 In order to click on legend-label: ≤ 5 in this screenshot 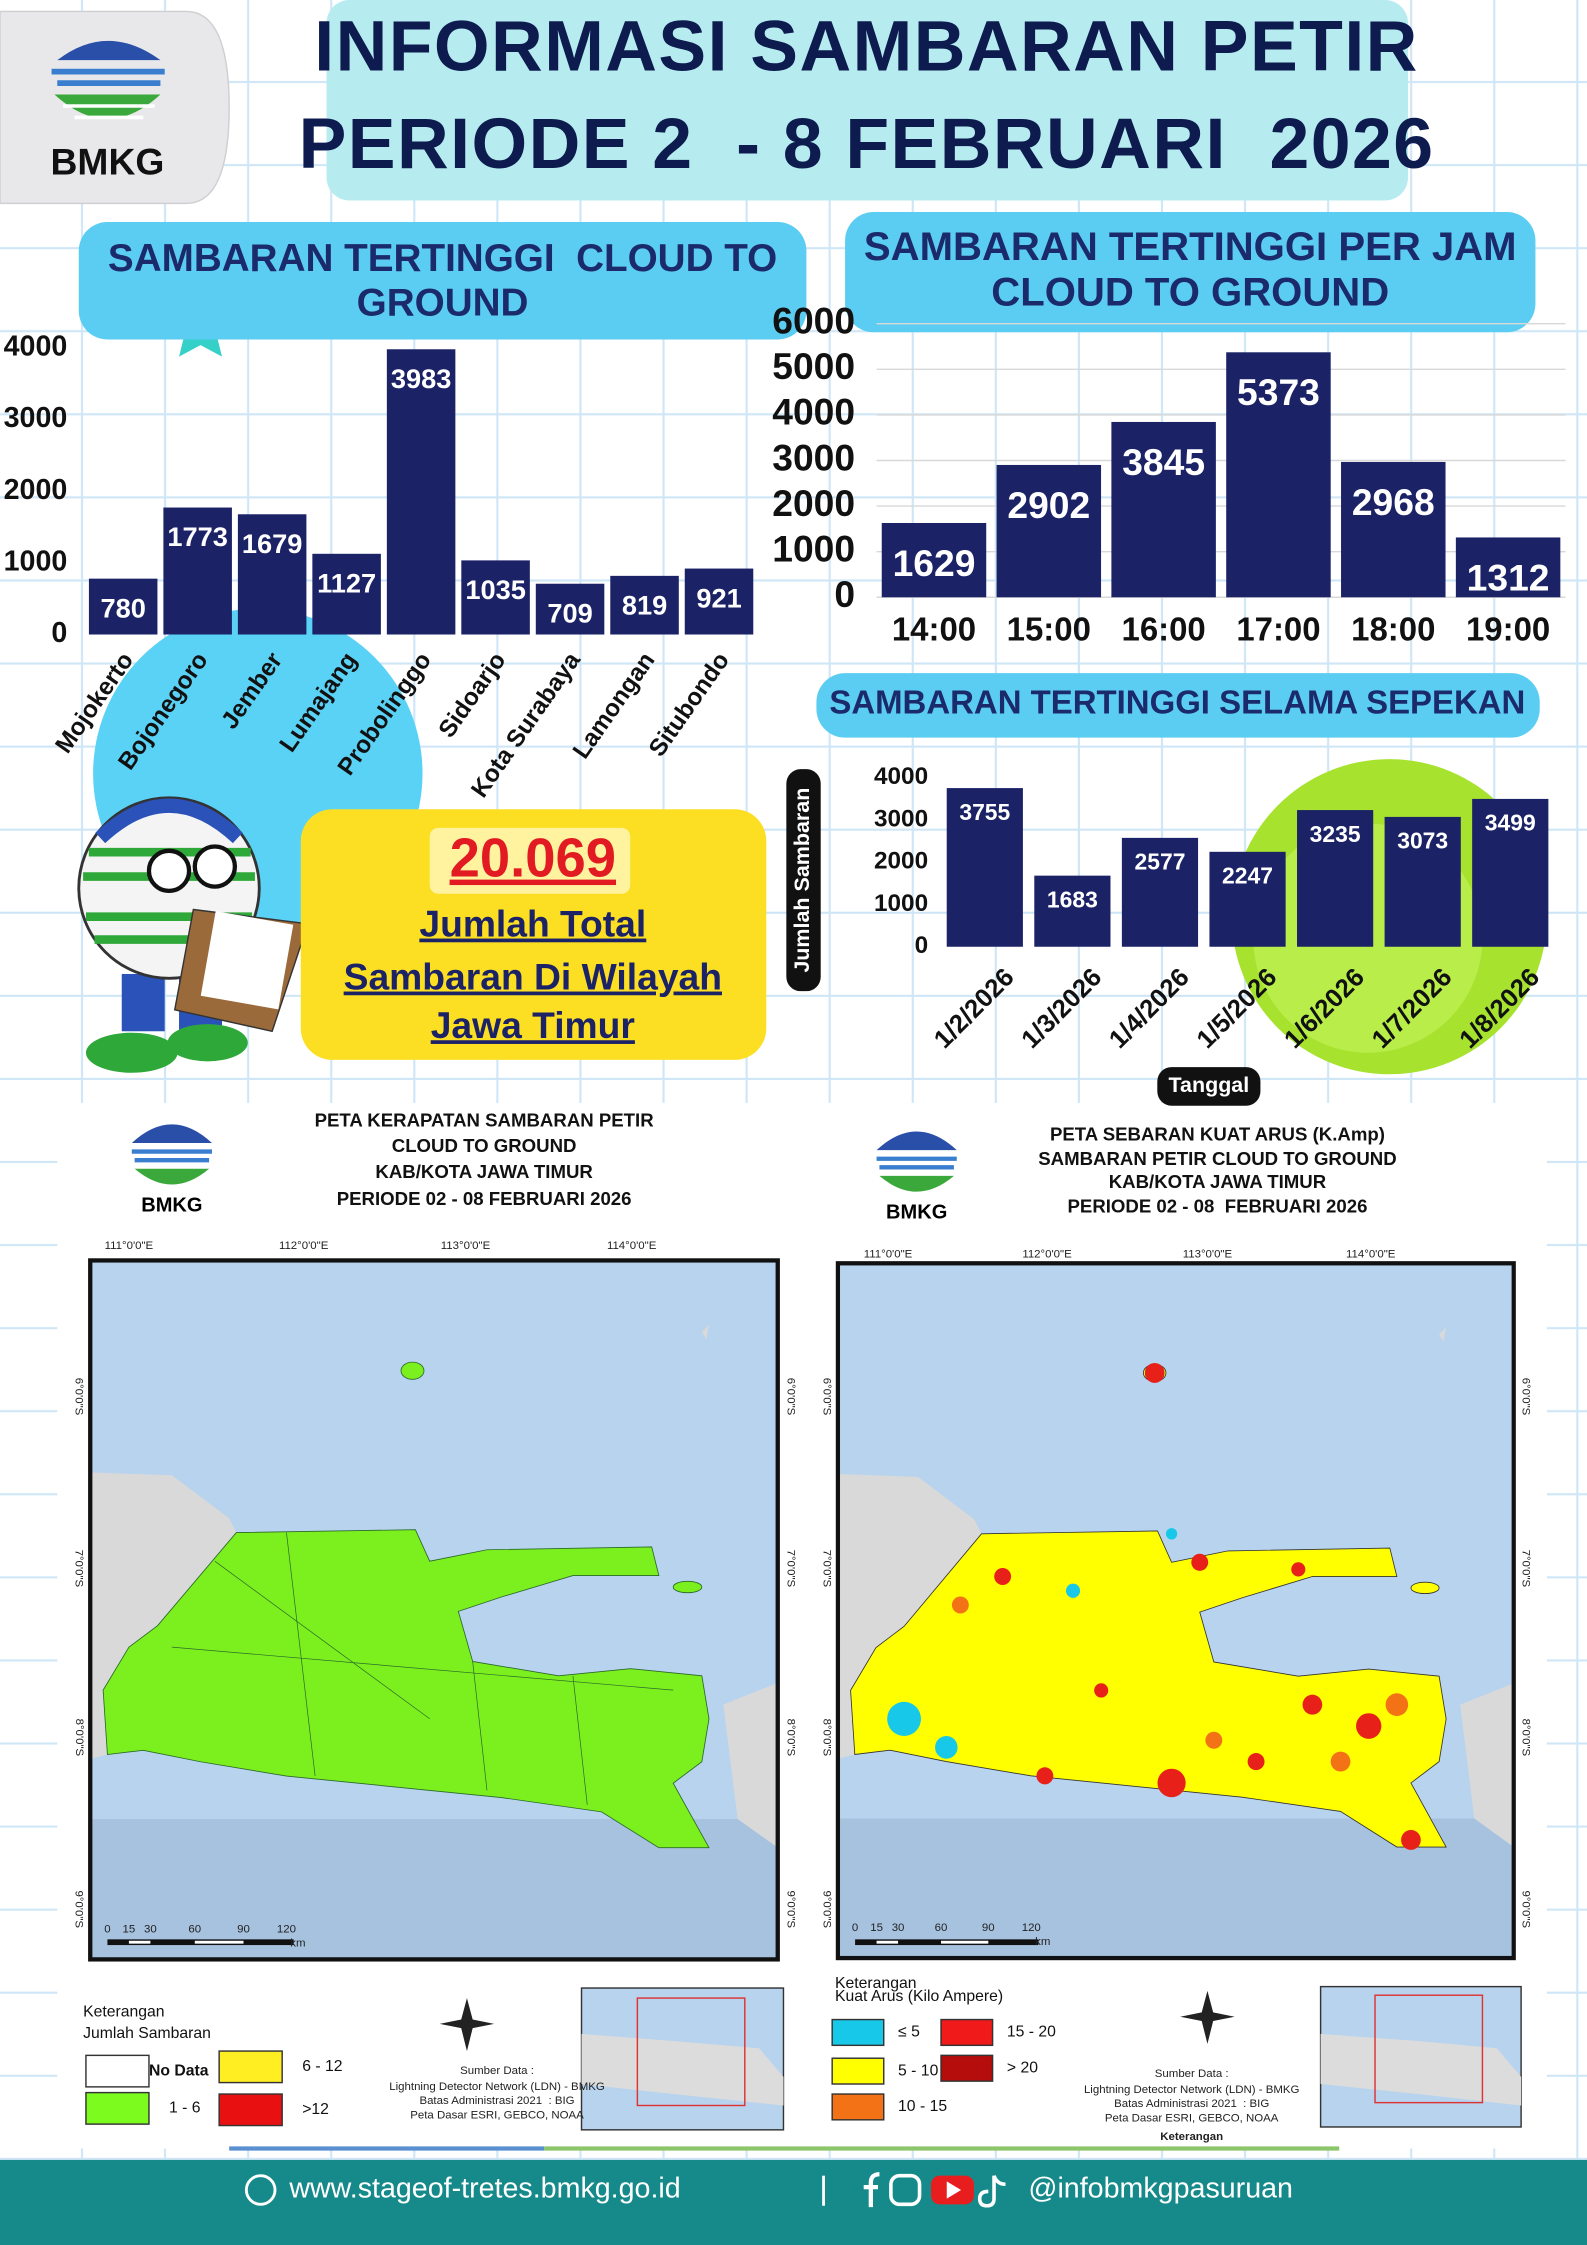, I will do `click(909, 2032)`.